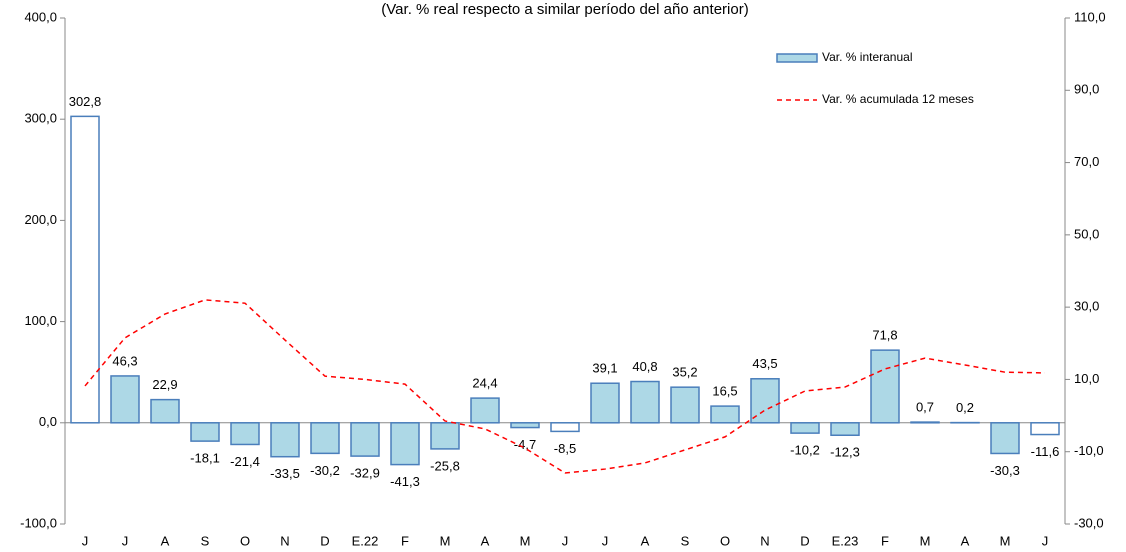 The width and height of the screenshot is (1126, 552). Describe the element at coordinates (48, 421) in the screenshot. I see `y-tick-label: 0,0` at that location.